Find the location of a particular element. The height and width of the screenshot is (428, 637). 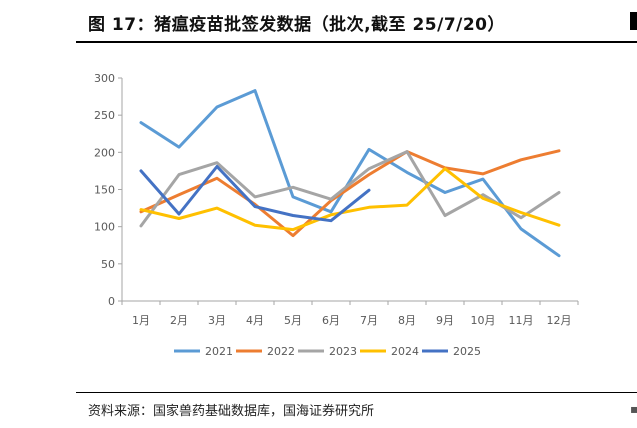

source-divider is located at coordinates (356, 392).